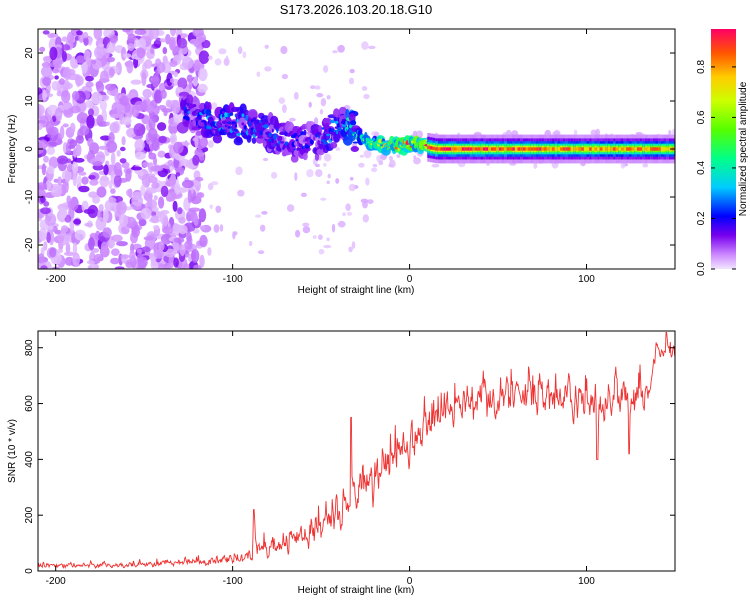 The image size is (750, 600). Describe the element at coordinates (56, 279) in the screenshot. I see `x-tick-label: -200` at that location.